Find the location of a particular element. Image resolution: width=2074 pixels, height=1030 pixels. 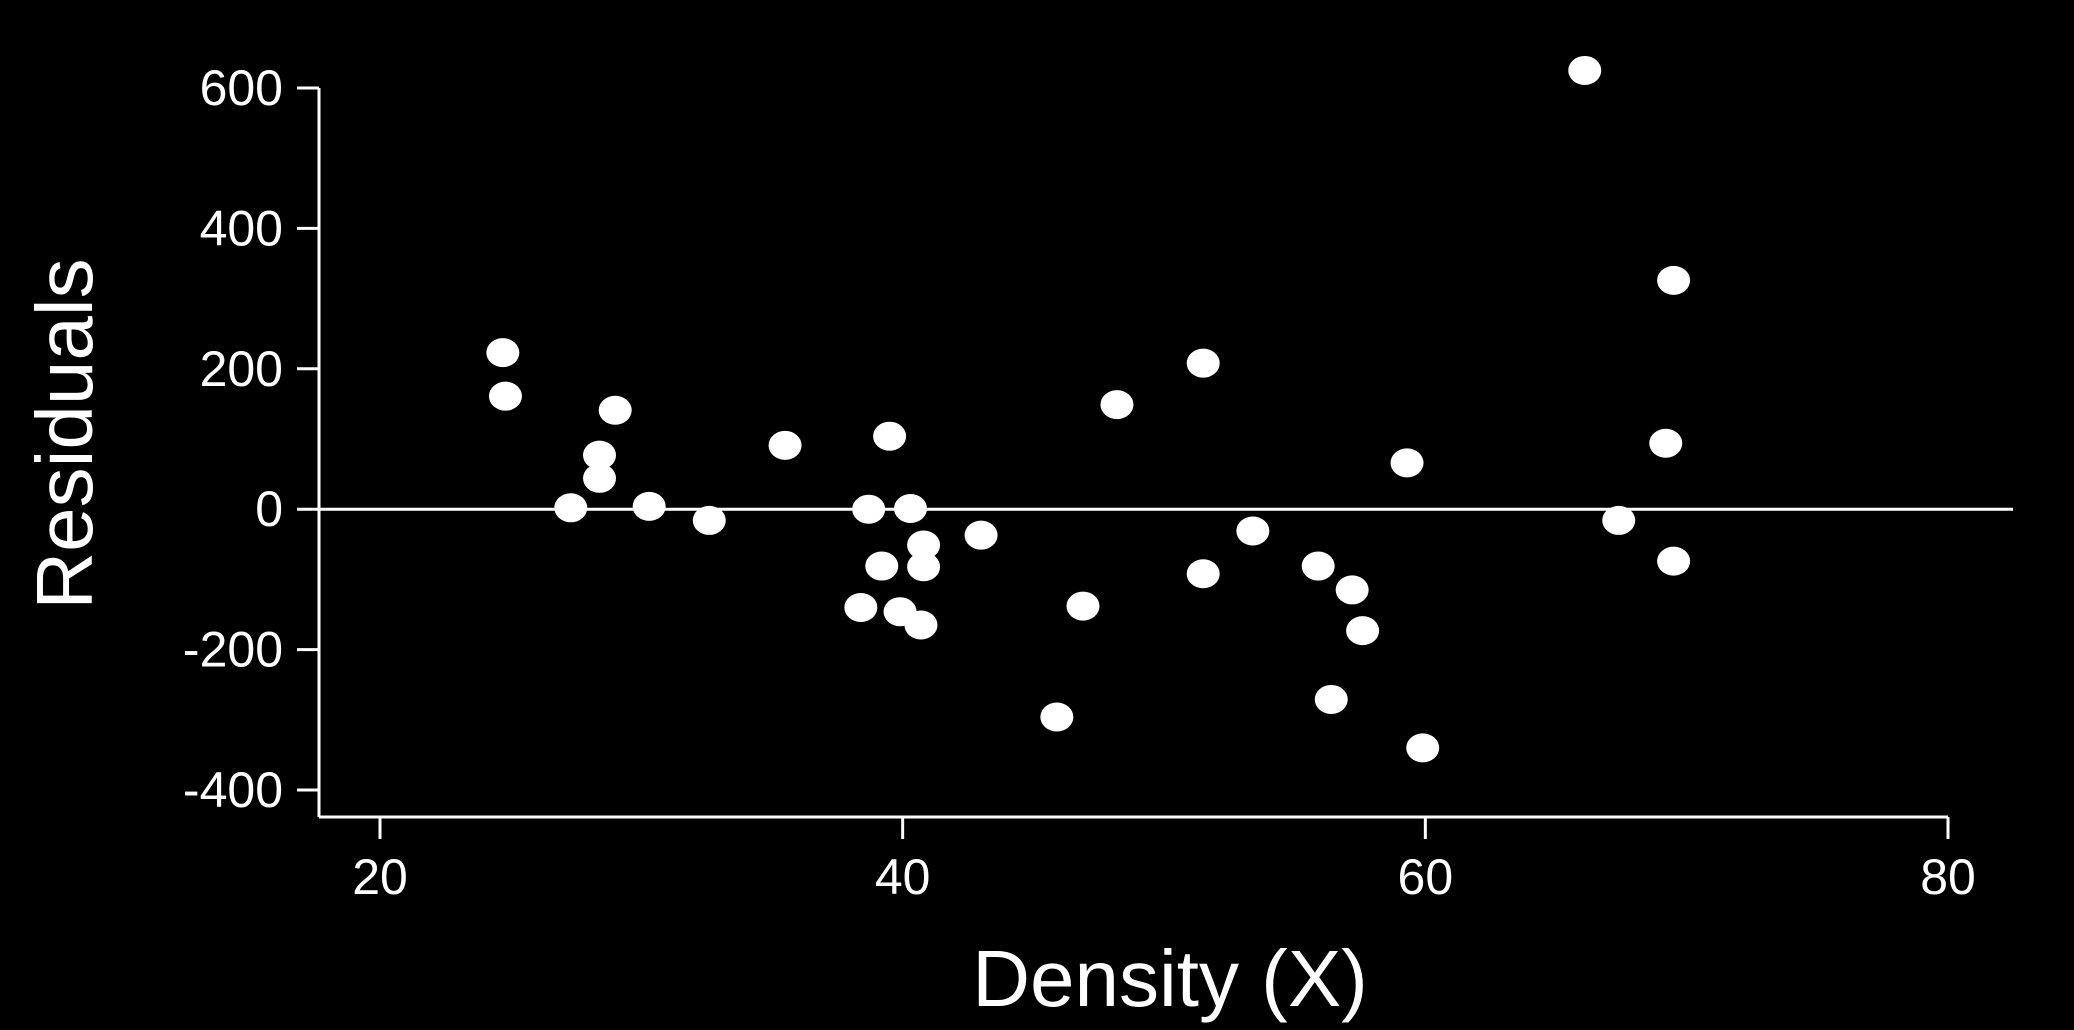

x-axis-title: Density (X) is located at coordinates (1170, 978).